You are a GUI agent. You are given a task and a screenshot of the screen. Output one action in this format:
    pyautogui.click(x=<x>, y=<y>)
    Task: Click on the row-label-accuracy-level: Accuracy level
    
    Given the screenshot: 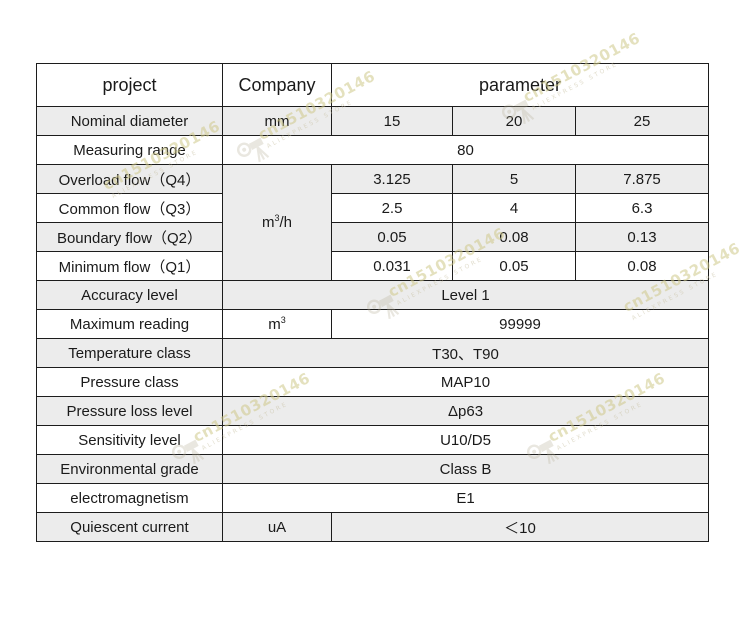 What is the action you would take?
    pyautogui.click(x=129, y=295)
    